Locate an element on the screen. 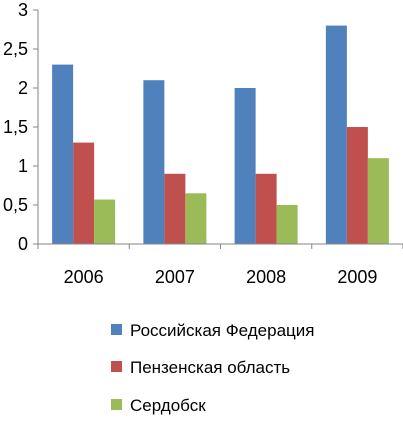  y-tick-label: 2,5 is located at coordinates (15, 49).